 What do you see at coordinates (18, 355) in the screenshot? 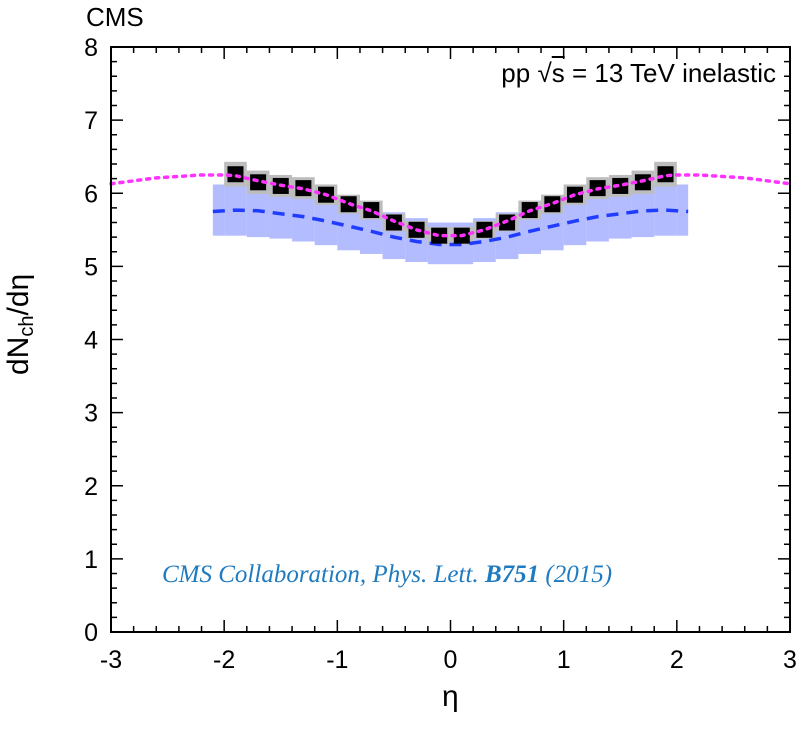
I see `y-axis-title-main: dN` at bounding box center [18, 355].